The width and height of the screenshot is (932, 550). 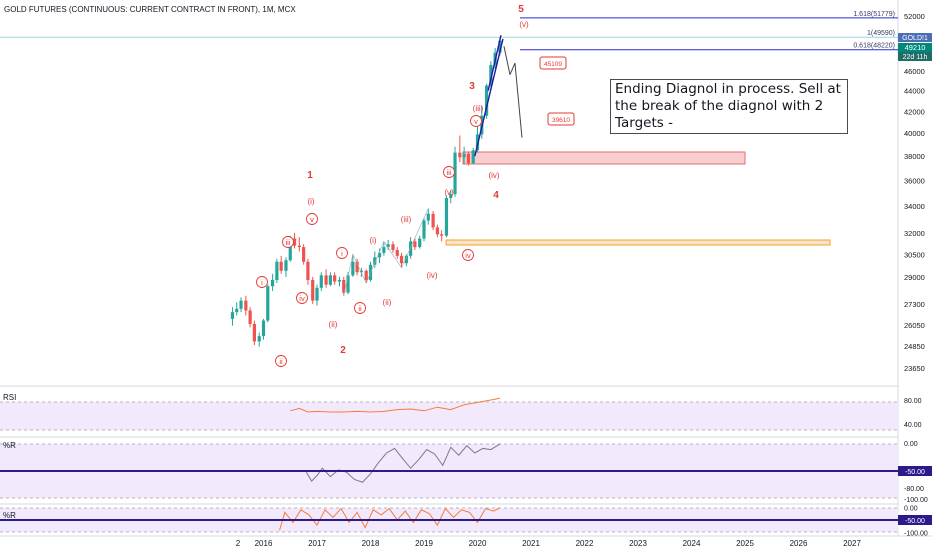 I want to click on supply-zone-lower, so click(x=638, y=242).